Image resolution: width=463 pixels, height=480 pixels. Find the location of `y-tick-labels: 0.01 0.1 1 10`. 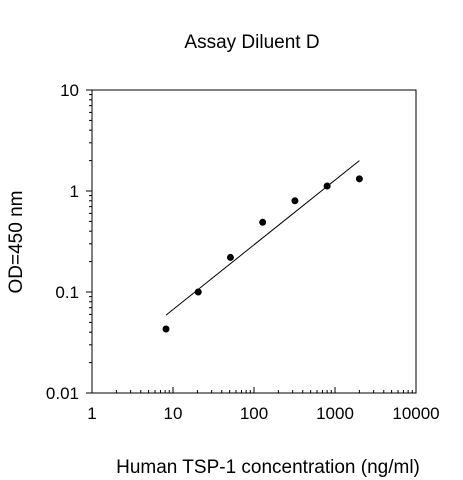

y-tick-labels: 0.01 0.1 1 10 is located at coordinates (62, 242).